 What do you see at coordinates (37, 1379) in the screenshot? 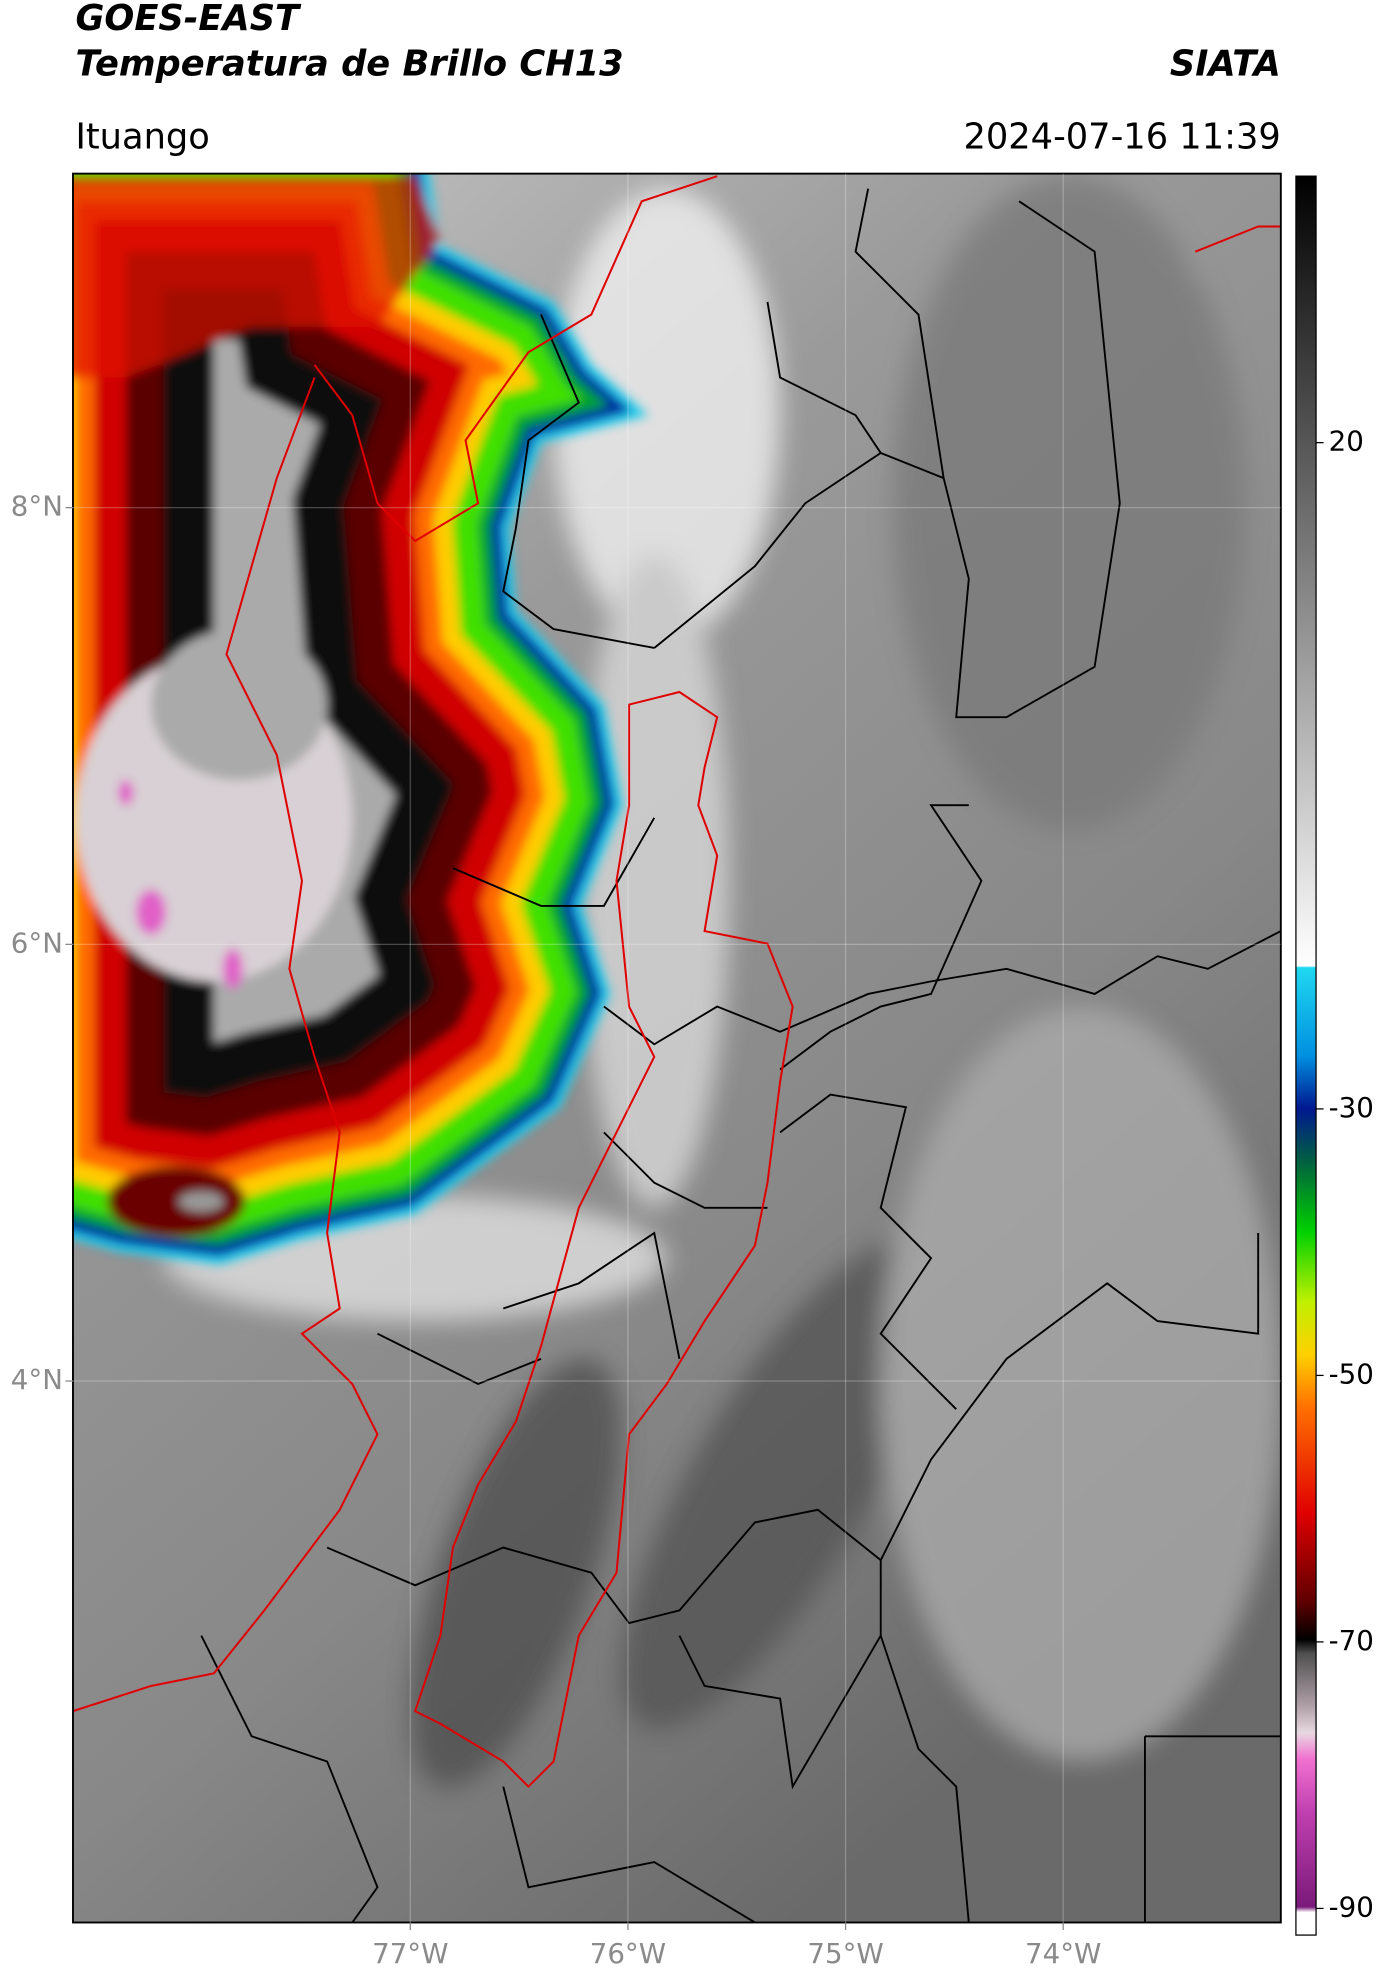
I see `y-tick-label: 4°N` at bounding box center [37, 1379].